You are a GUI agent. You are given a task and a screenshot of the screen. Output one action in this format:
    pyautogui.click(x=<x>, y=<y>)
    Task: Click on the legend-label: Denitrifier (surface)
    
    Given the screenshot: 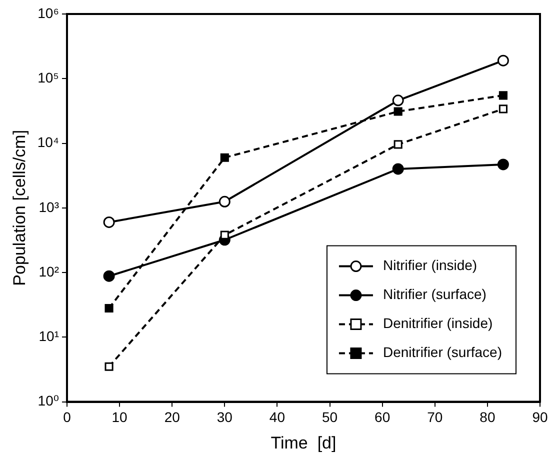 What is the action you would take?
    pyautogui.click(x=442, y=352)
    